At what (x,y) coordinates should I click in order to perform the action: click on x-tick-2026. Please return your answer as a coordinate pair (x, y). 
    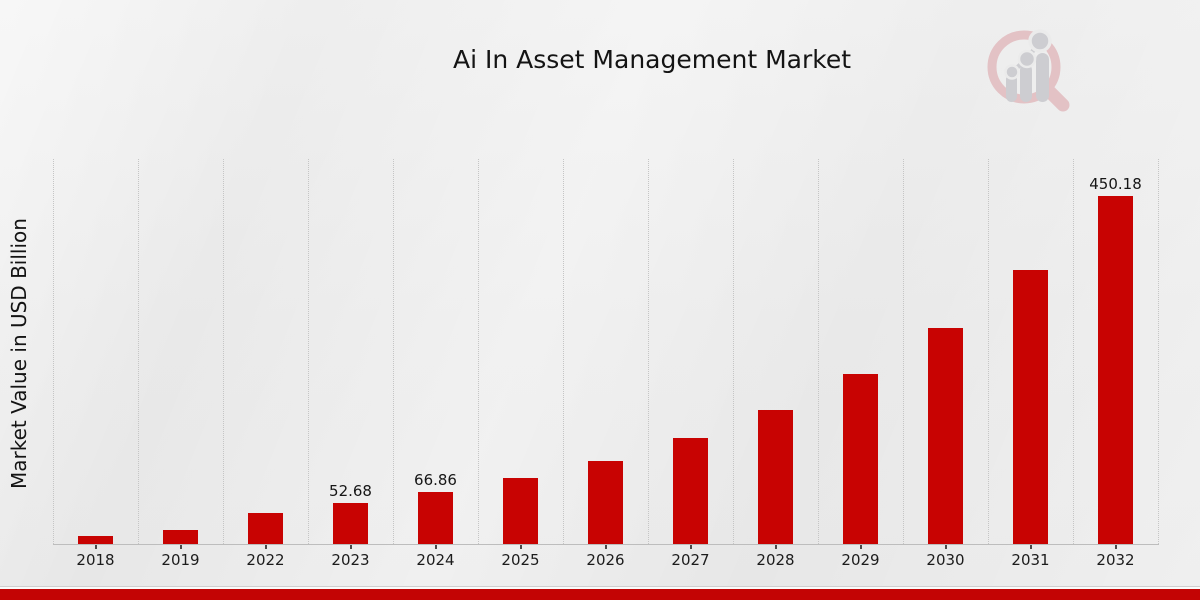
    Looking at the image, I should click on (605, 547).